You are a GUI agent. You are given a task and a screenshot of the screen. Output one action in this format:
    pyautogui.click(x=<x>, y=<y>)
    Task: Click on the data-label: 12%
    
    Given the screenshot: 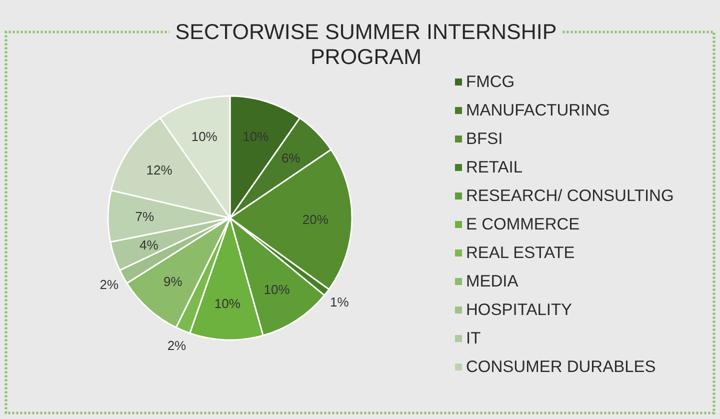 What is the action you would take?
    pyautogui.click(x=159, y=170)
    